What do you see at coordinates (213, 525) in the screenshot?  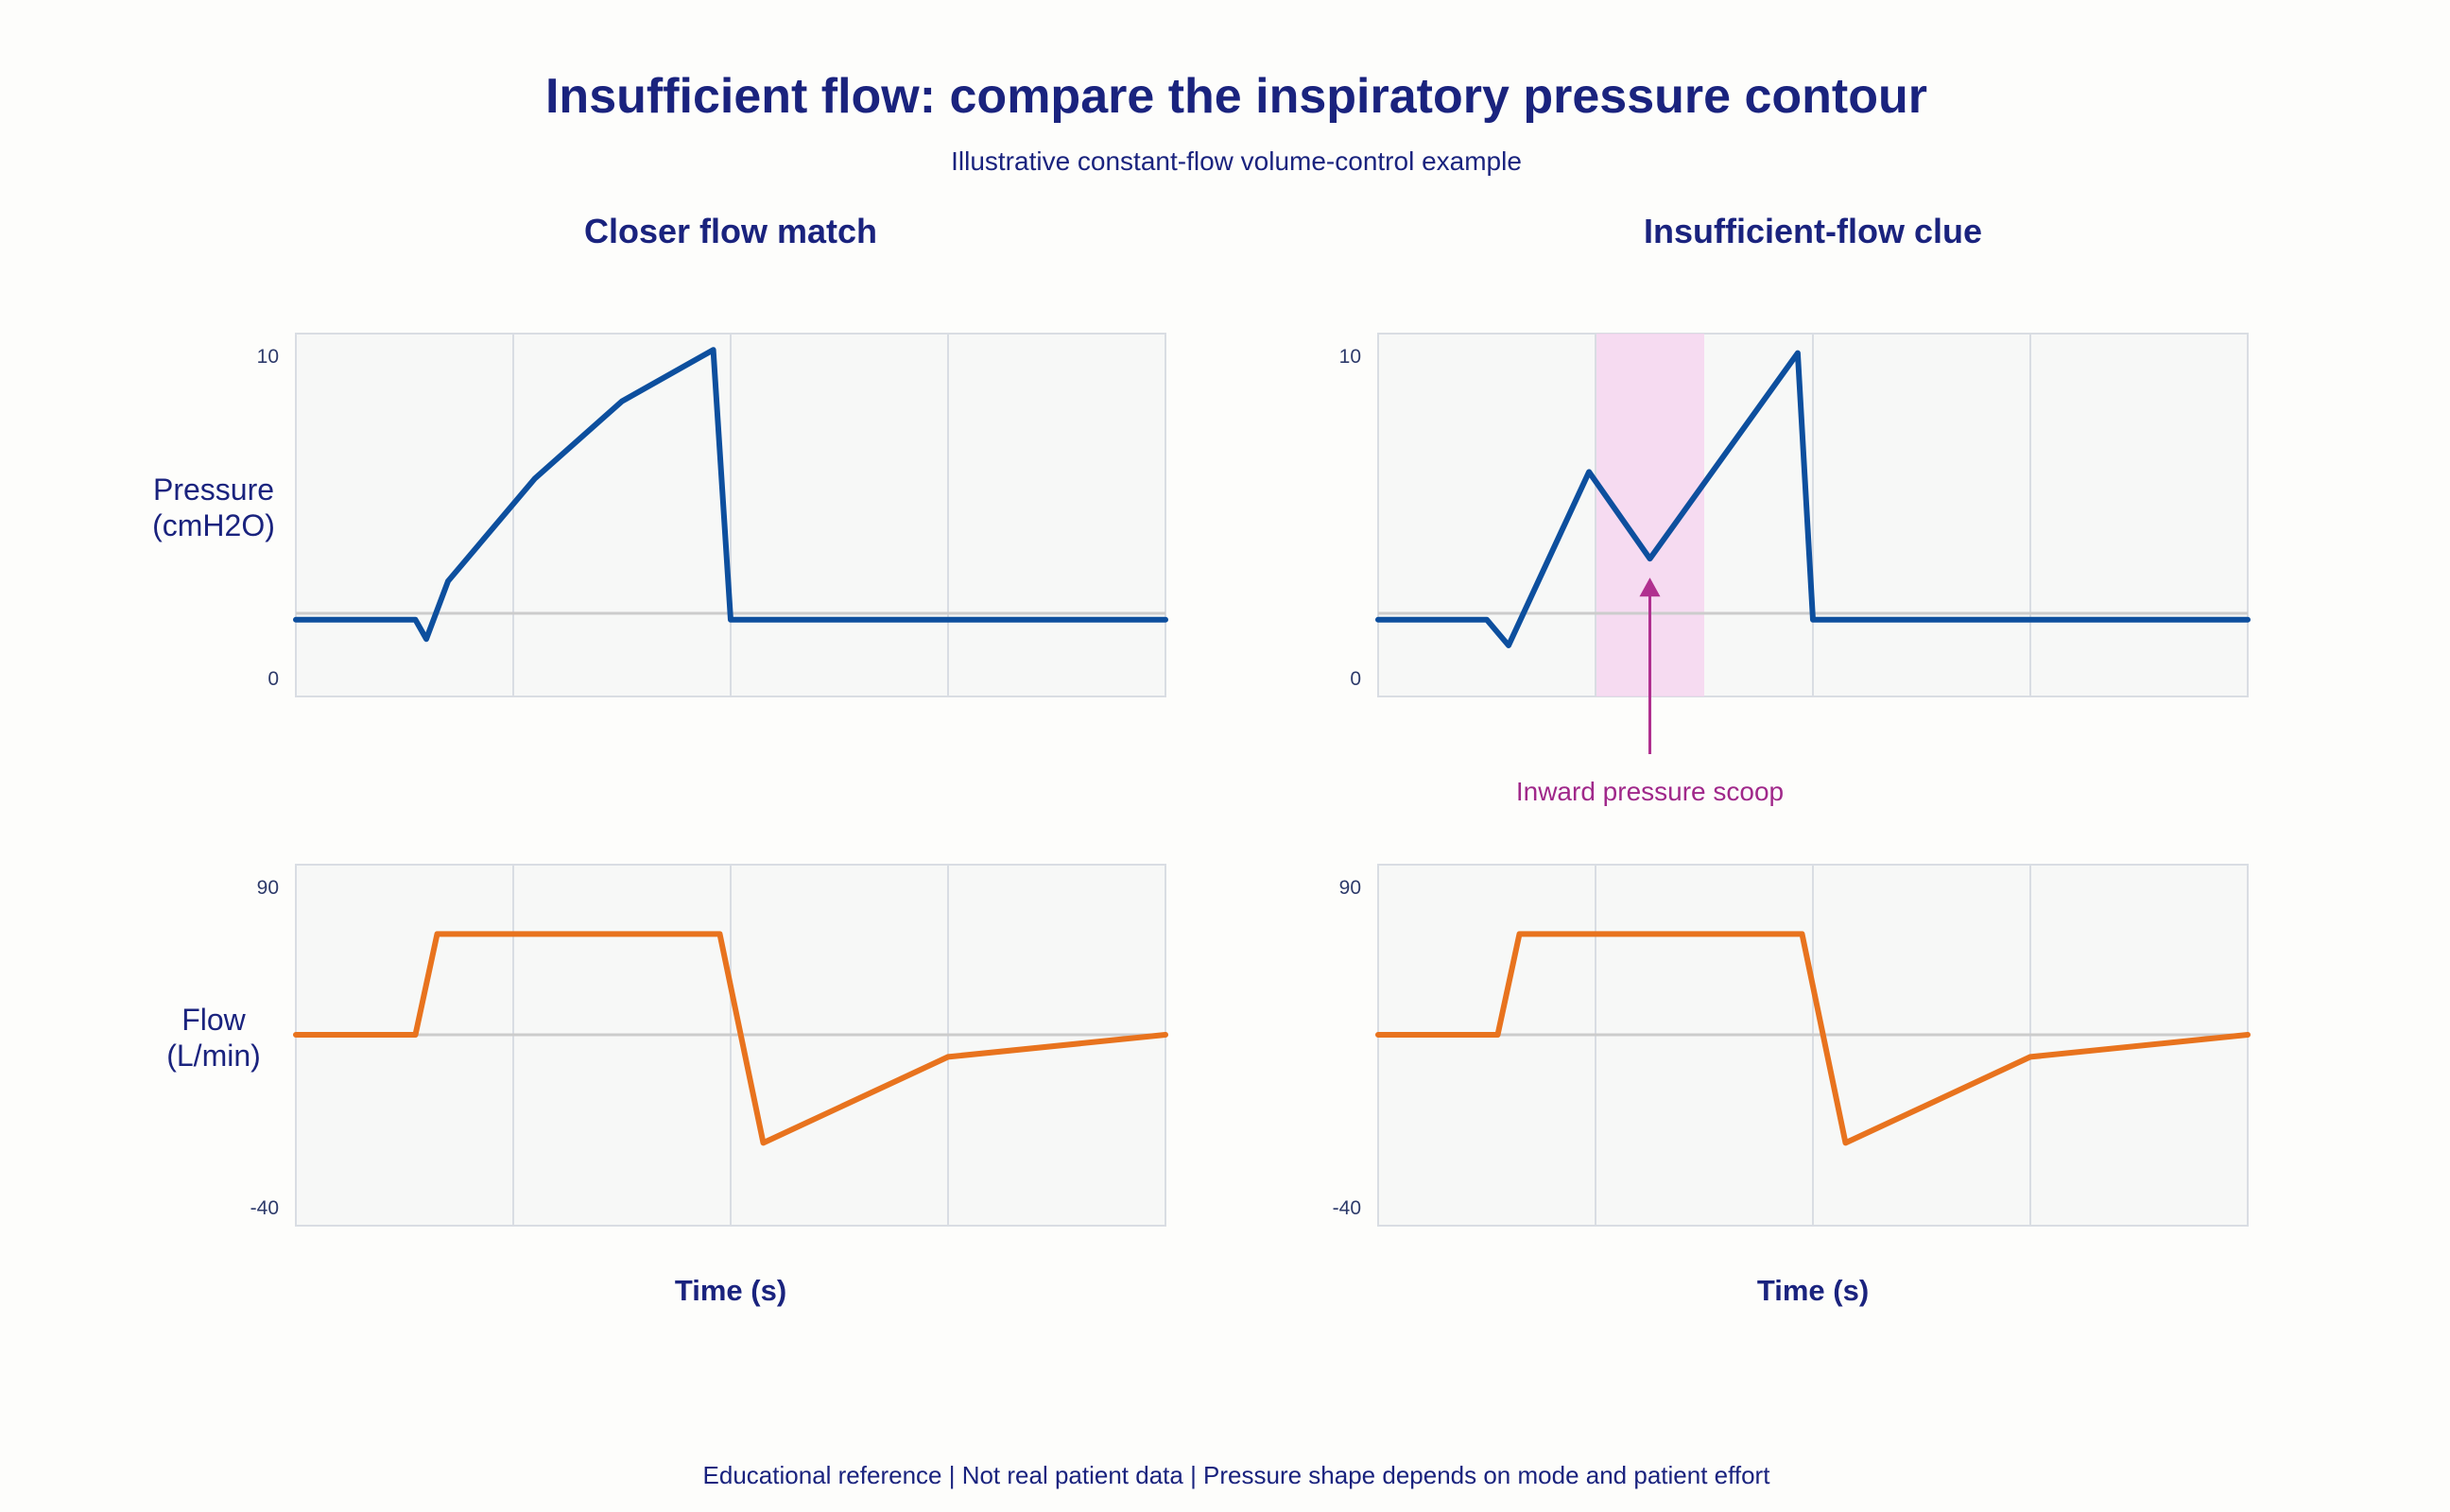 I see `y-axis-unit: (cmH2O)` at bounding box center [213, 525].